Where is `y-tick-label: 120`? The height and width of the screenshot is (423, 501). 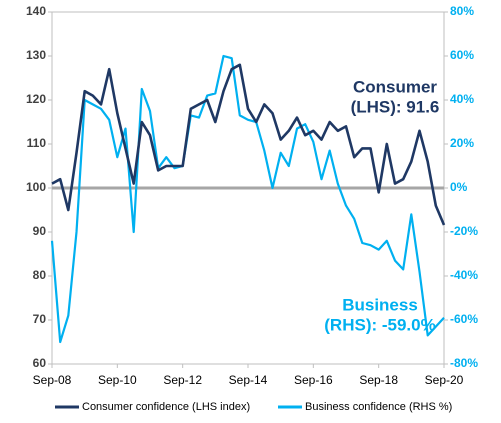
y-tick-label: 120 is located at coordinates (36, 99).